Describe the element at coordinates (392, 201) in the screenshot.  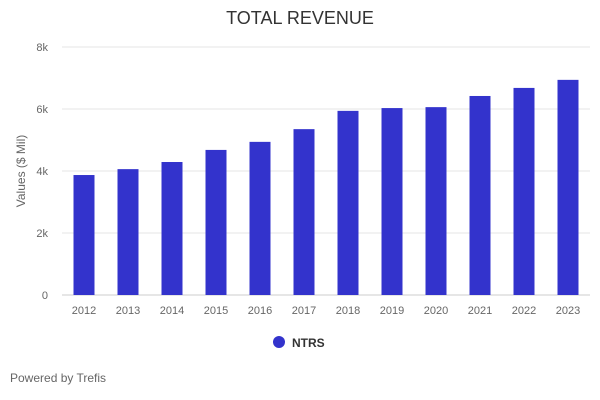
I see `bar-2019` at that location.